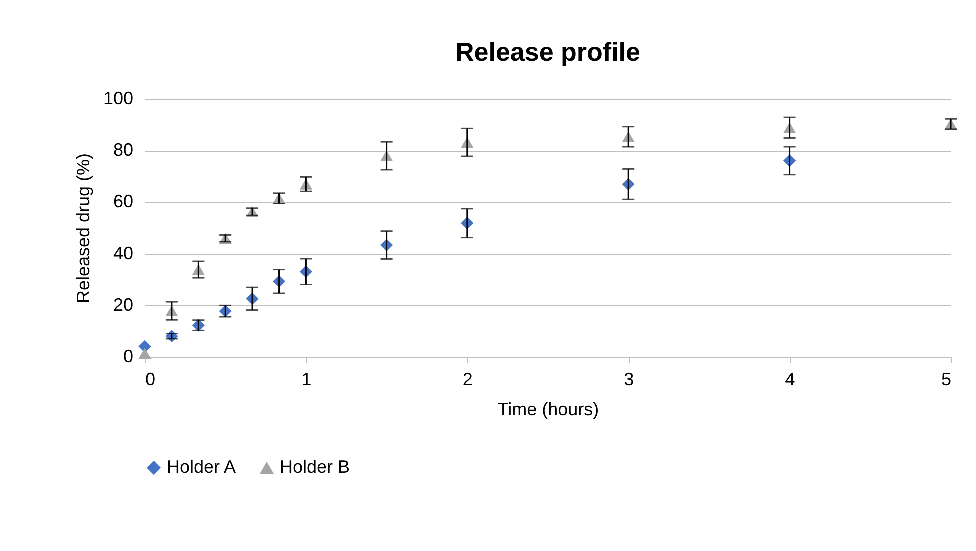  Describe the element at coordinates (123, 150) in the screenshot. I see `y-tick-label: 80` at that location.